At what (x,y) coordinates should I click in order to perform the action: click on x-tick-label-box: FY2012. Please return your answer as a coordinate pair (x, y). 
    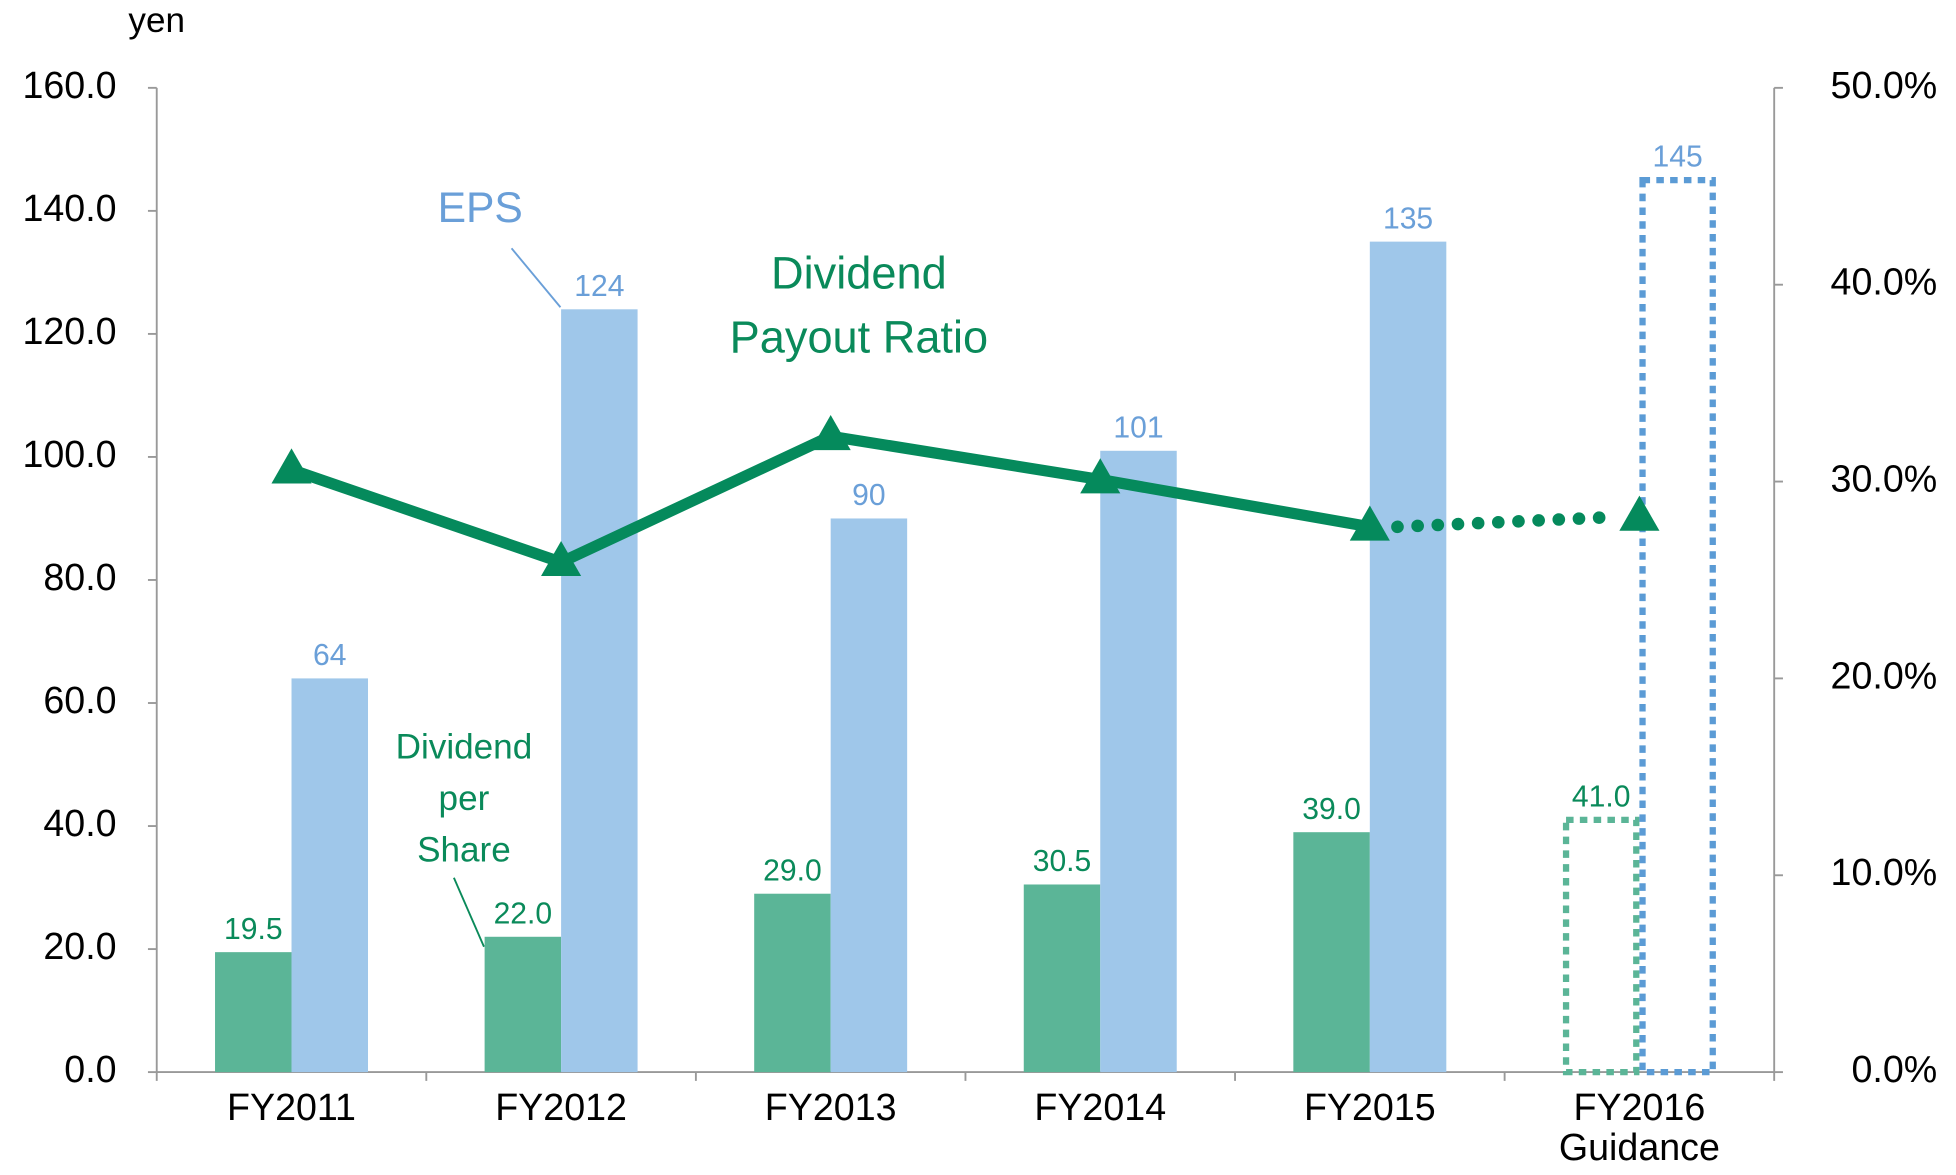
    Looking at the image, I should click on (561, 1108).